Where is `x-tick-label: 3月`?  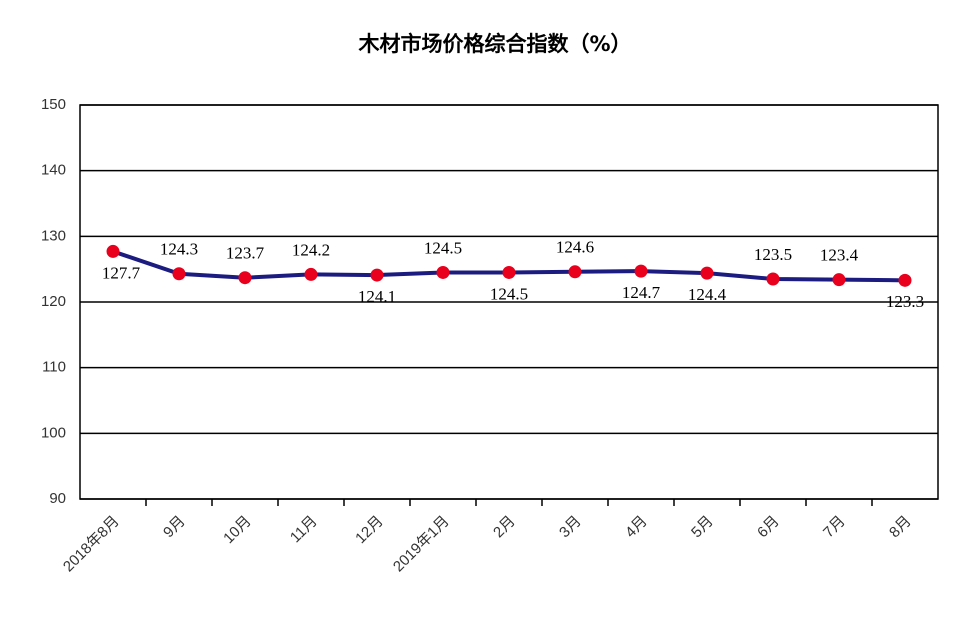
x-tick-label: 3月 is located at coordinates (570, 527).